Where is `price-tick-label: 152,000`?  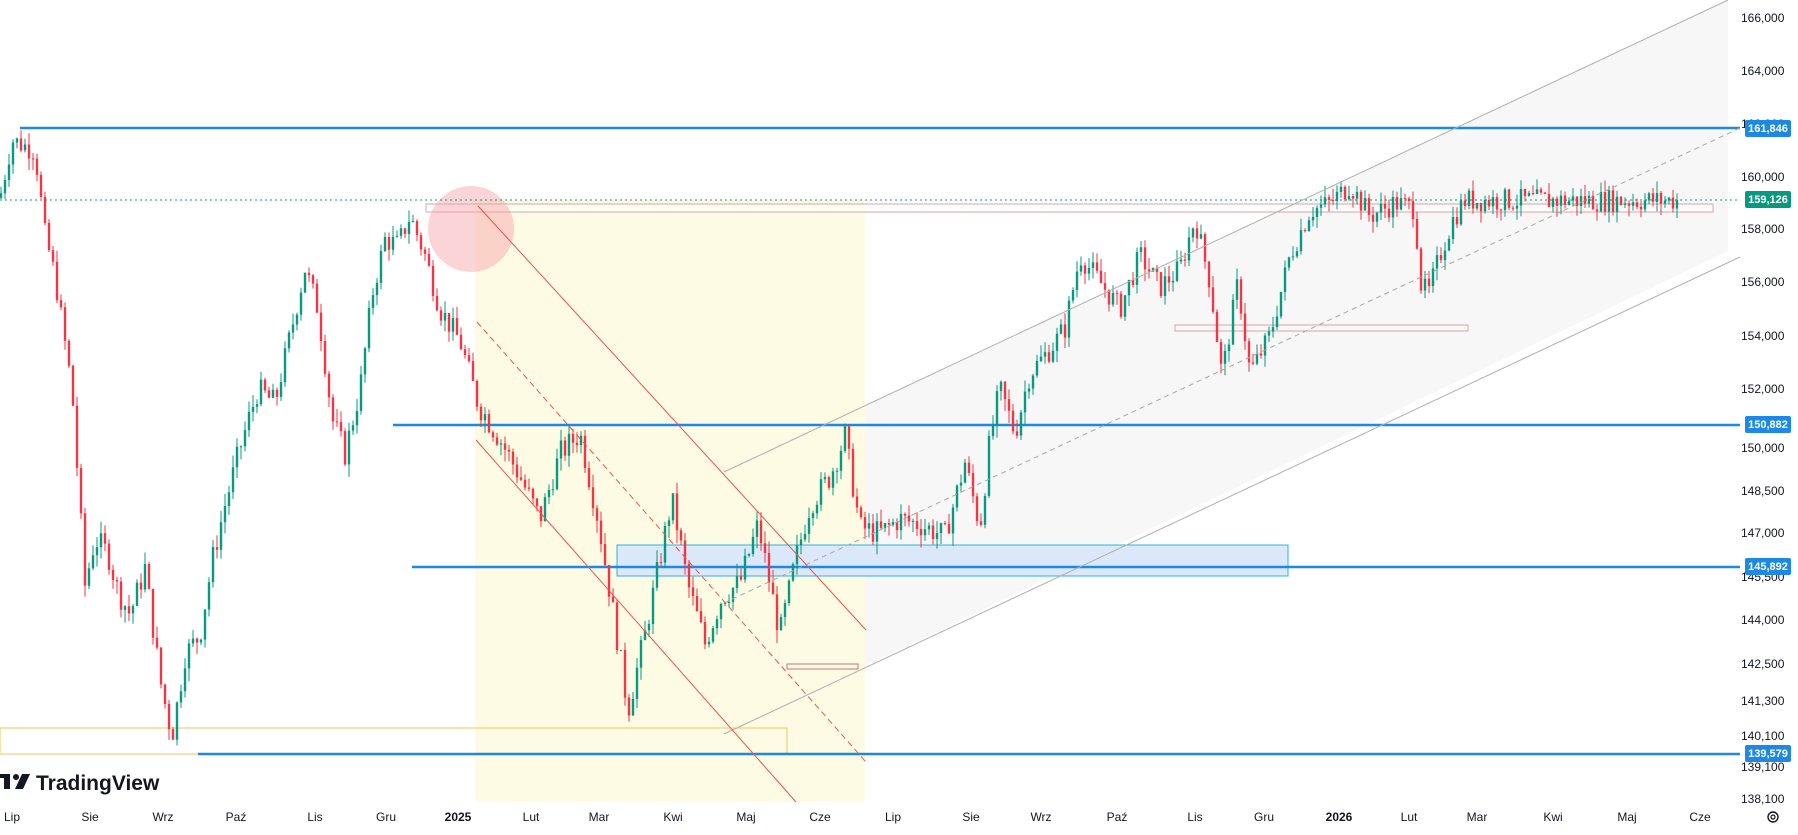 price-tick-label: 152,000 is located at coordinates (1763, 389).